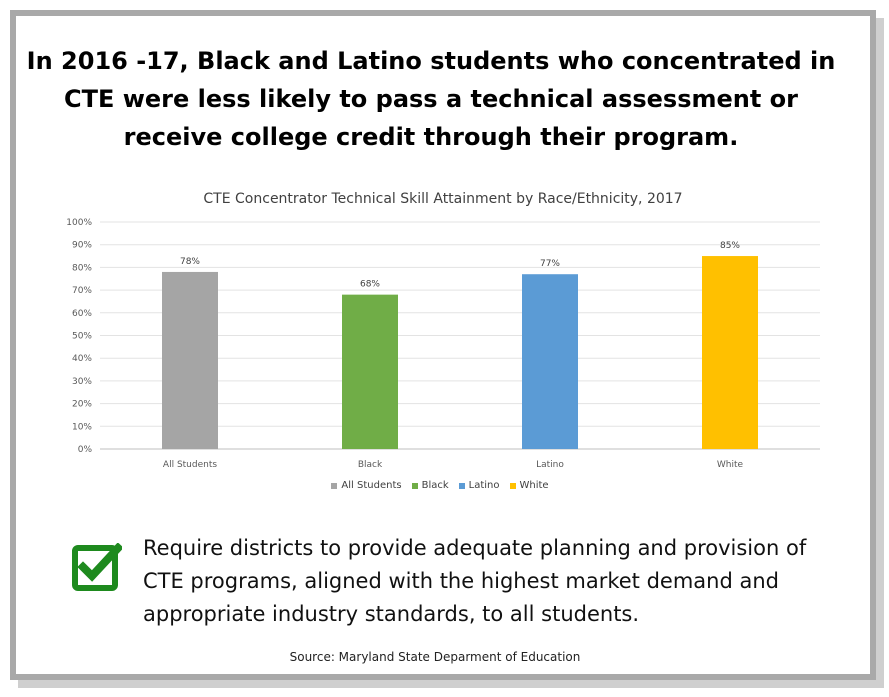  I want to click on y-tick-label: 30%, so click(82, 382).